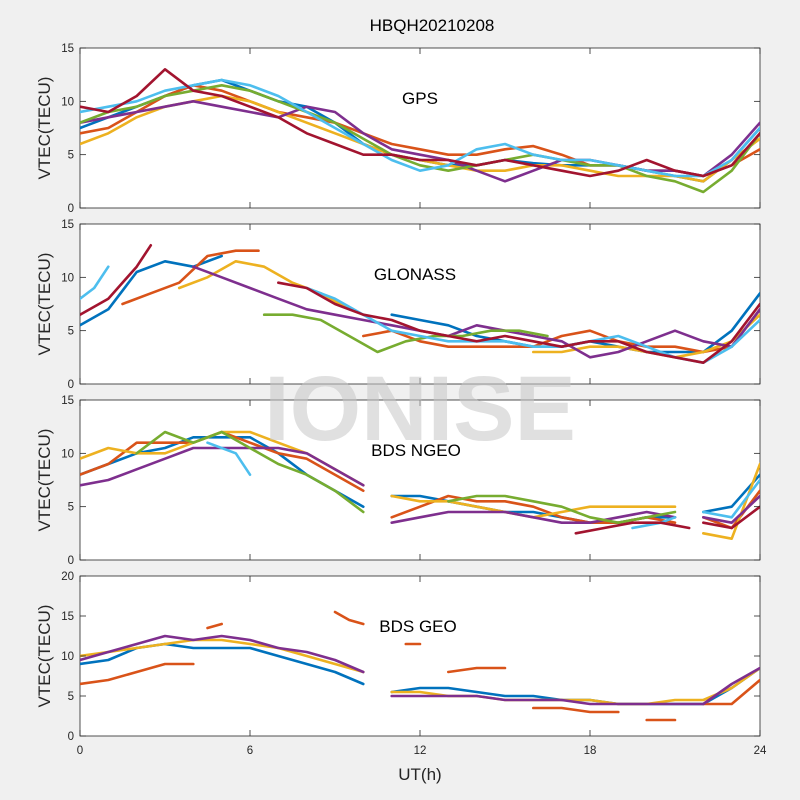 This screenshot has height=800, width=800. What do you see at coordinates (420, 409) in the screenshot?
I see `watermark: IONISE` at bounding box center [420, 409].